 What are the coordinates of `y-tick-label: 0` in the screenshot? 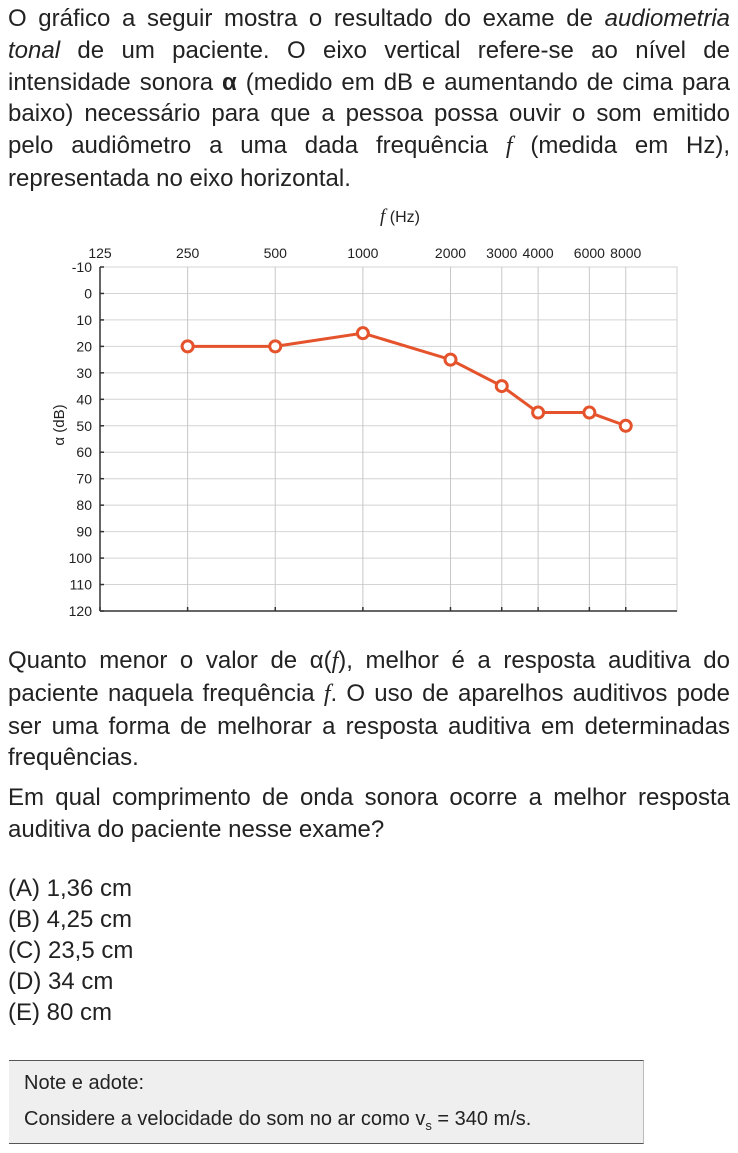 It's located at (88, 293).